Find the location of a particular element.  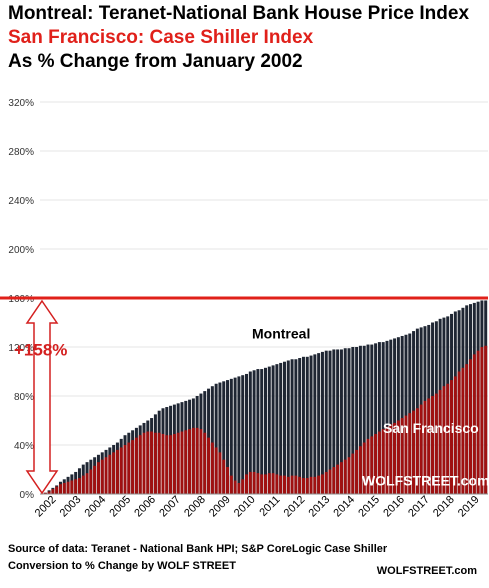

montreal-series-label: Montreal is located at coordinates (281, 333).